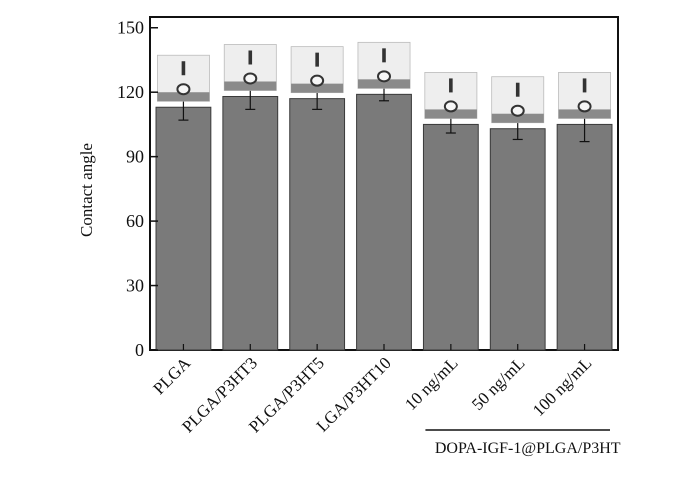  What do you see at coordinates (130, 28) in the screenshot?
I see `y-tick-label: 150` at bounding box center [130, 28].